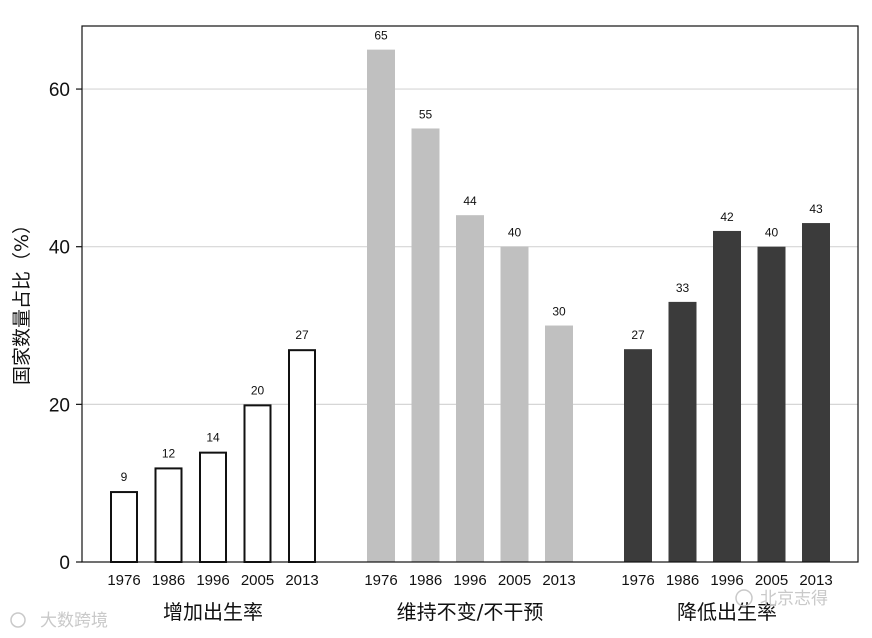  Describe the element at coordinates (381, 36) in the screenshot. I see `data-label: 65` at that location.